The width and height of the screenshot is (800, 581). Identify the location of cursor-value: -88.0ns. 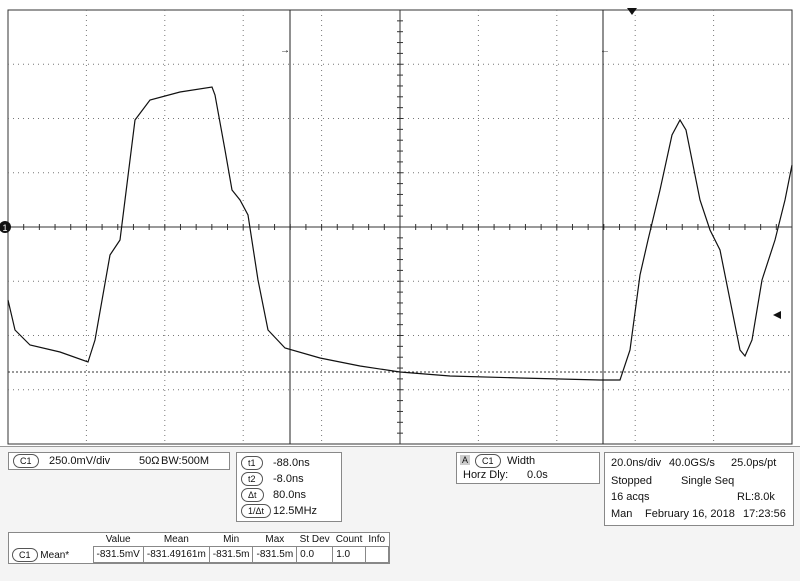
(291, 463).